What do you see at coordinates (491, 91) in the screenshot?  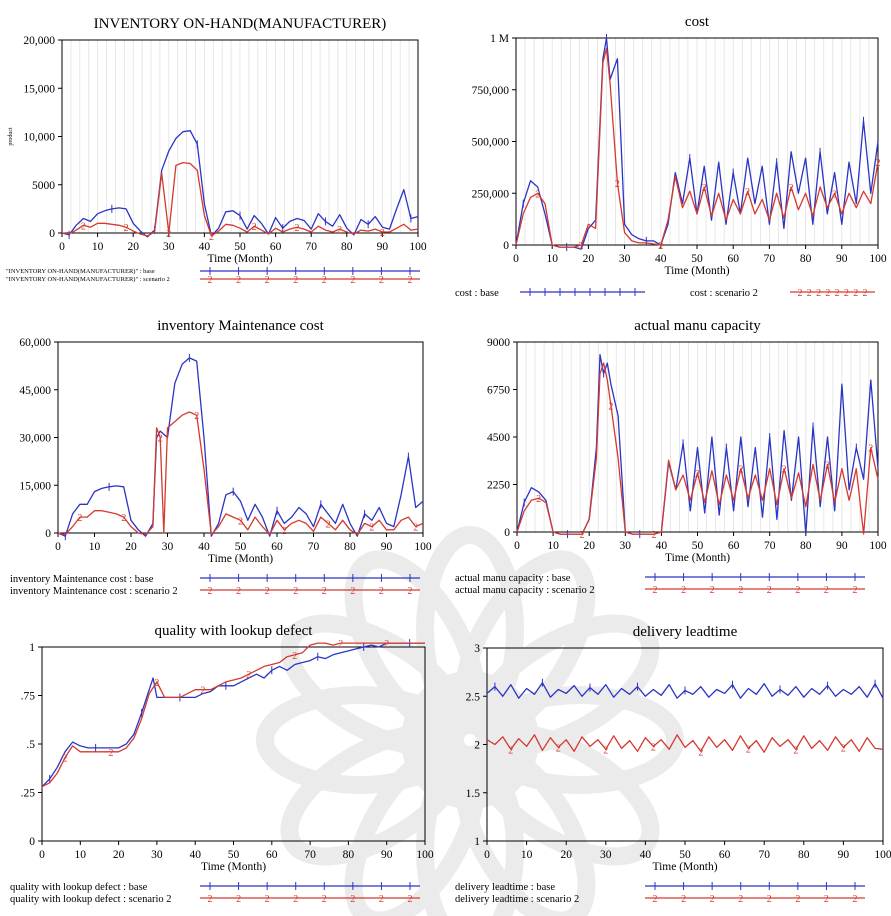 I see `y-tick-label: 750,000` at bounding box center [491, 91].